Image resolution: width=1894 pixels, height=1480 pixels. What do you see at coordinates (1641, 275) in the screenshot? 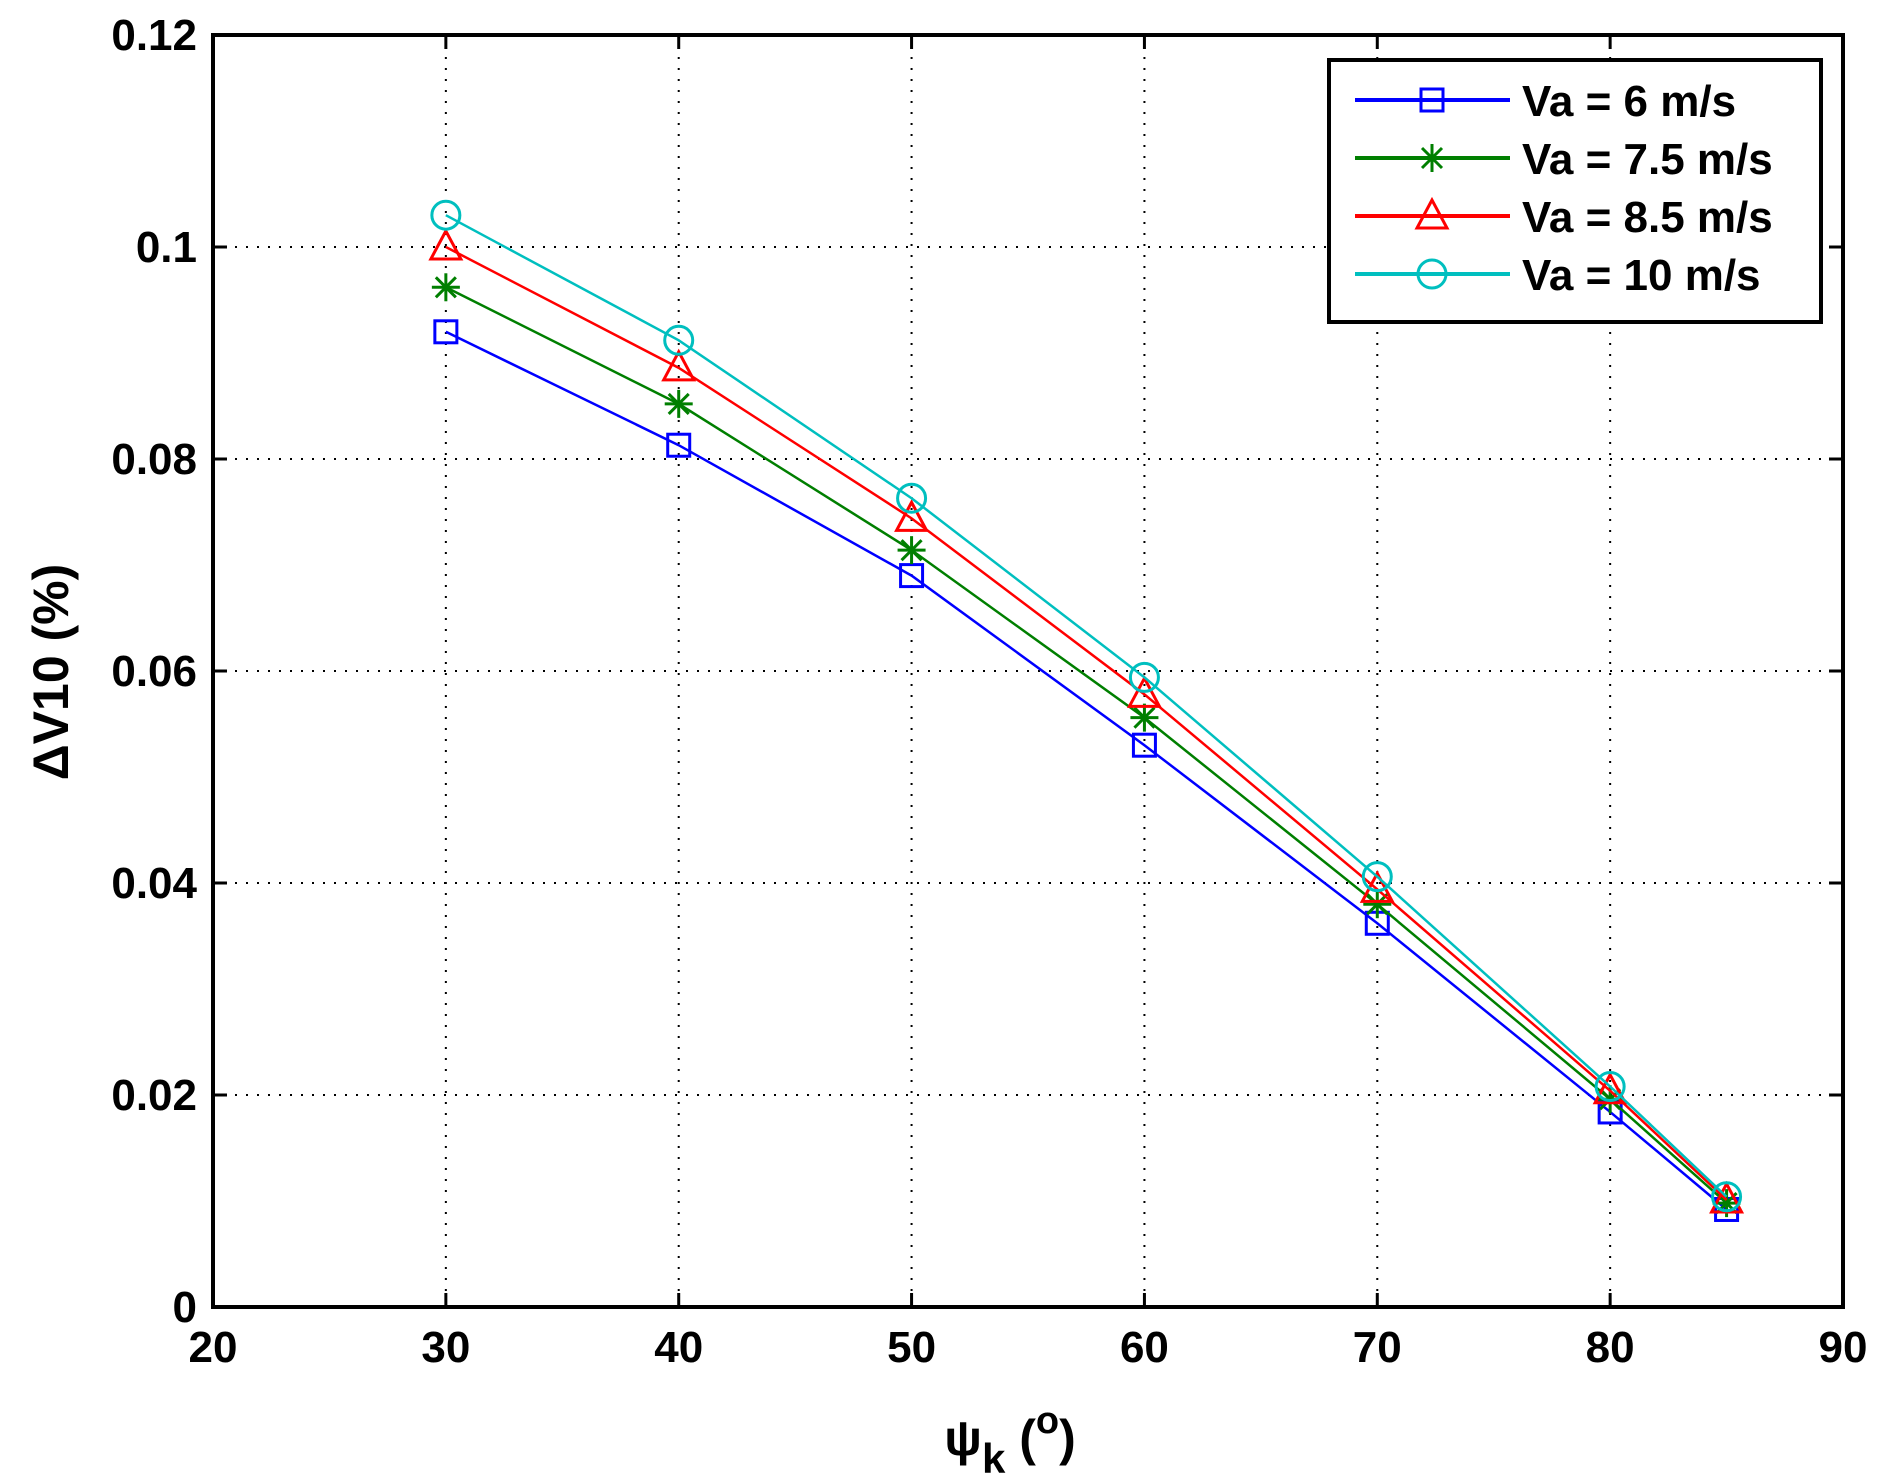
I see `legend-label: Va = 10 m/s` at bounding box center [1641, 275].